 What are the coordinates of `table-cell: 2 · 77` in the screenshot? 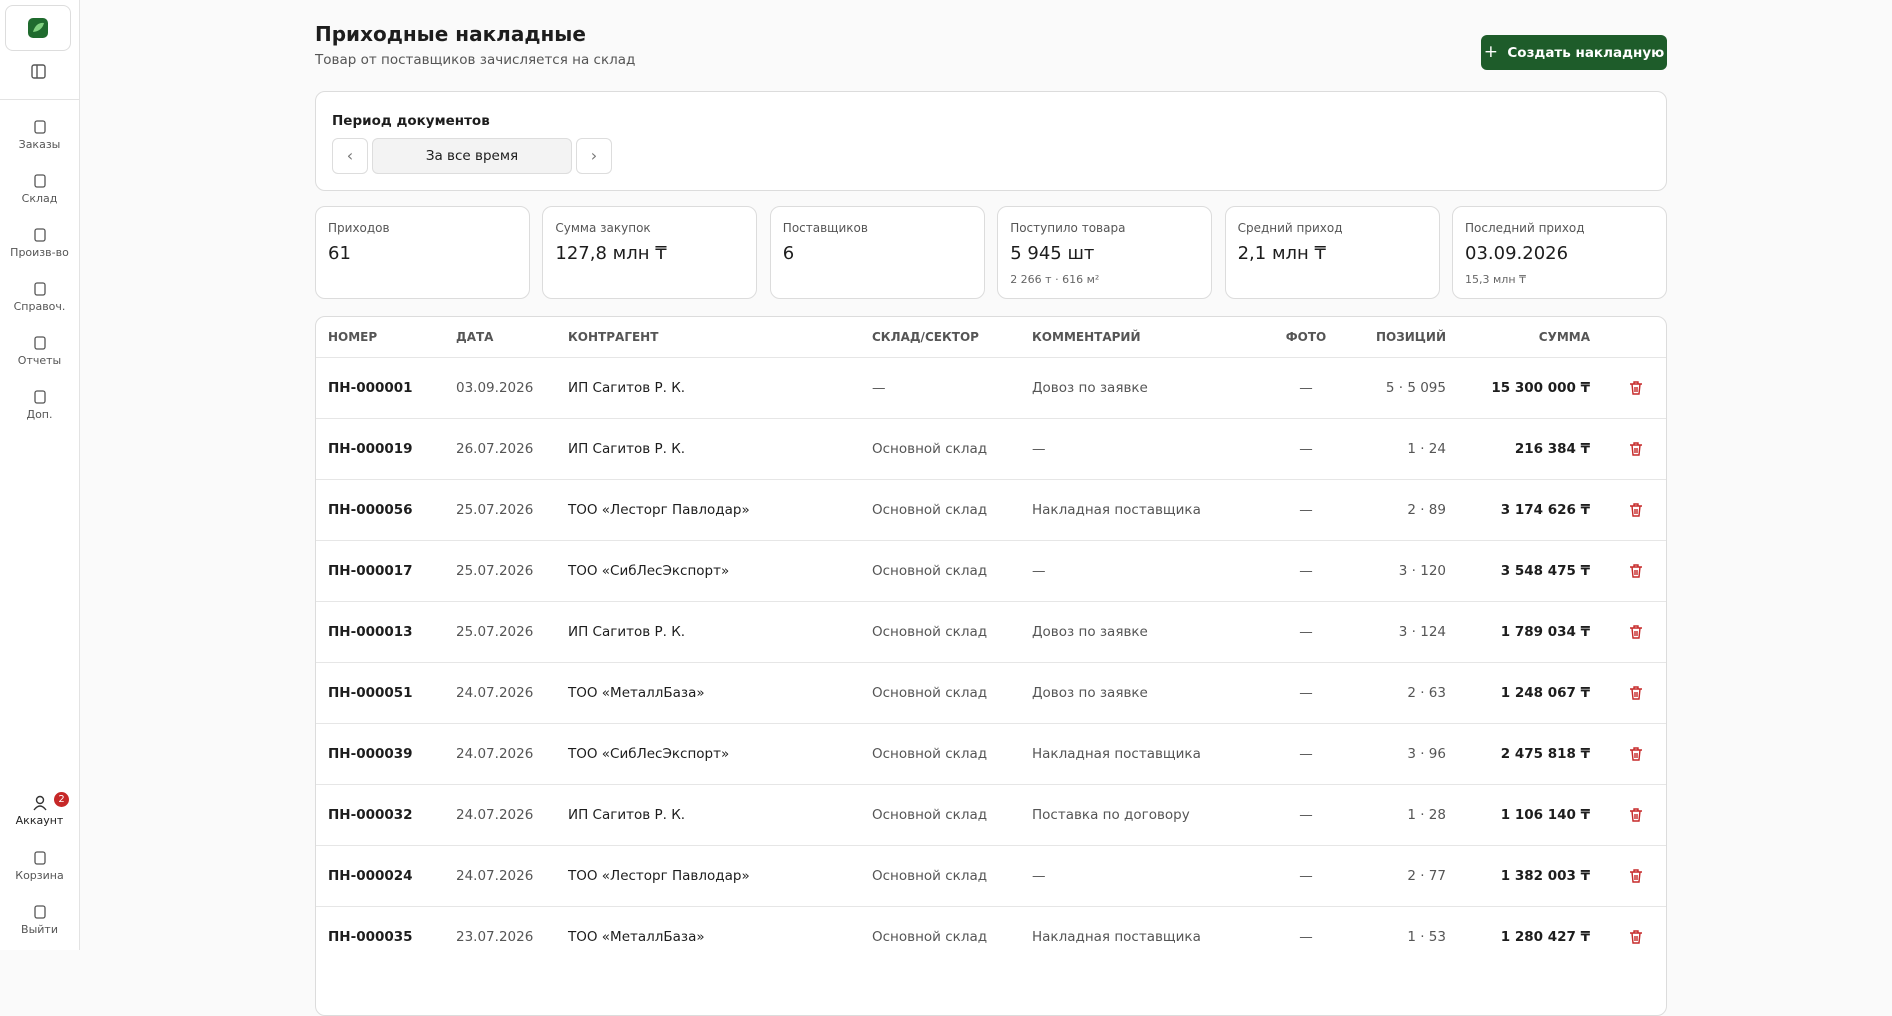 It's located at (1426, 876).